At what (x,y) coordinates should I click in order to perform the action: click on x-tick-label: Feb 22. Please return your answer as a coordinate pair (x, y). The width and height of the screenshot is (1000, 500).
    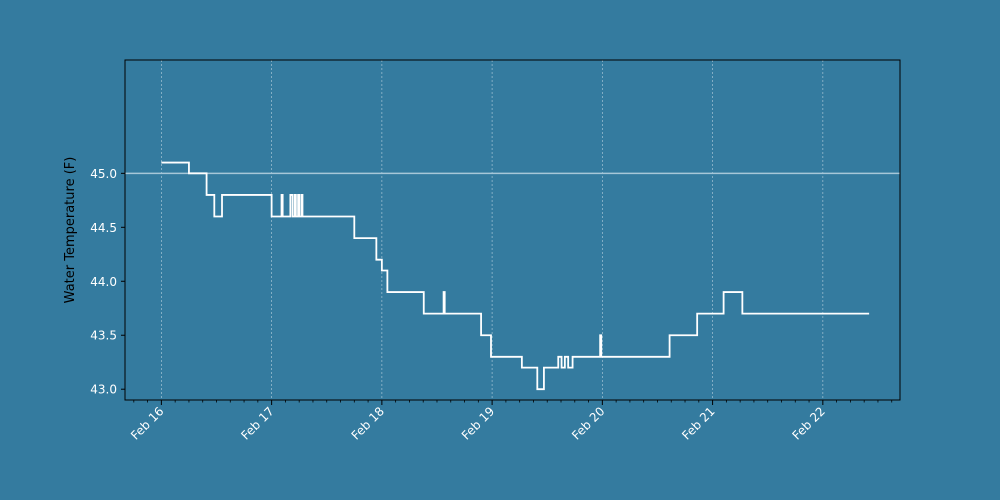
    Looking at the image, I should click on (809, 423).